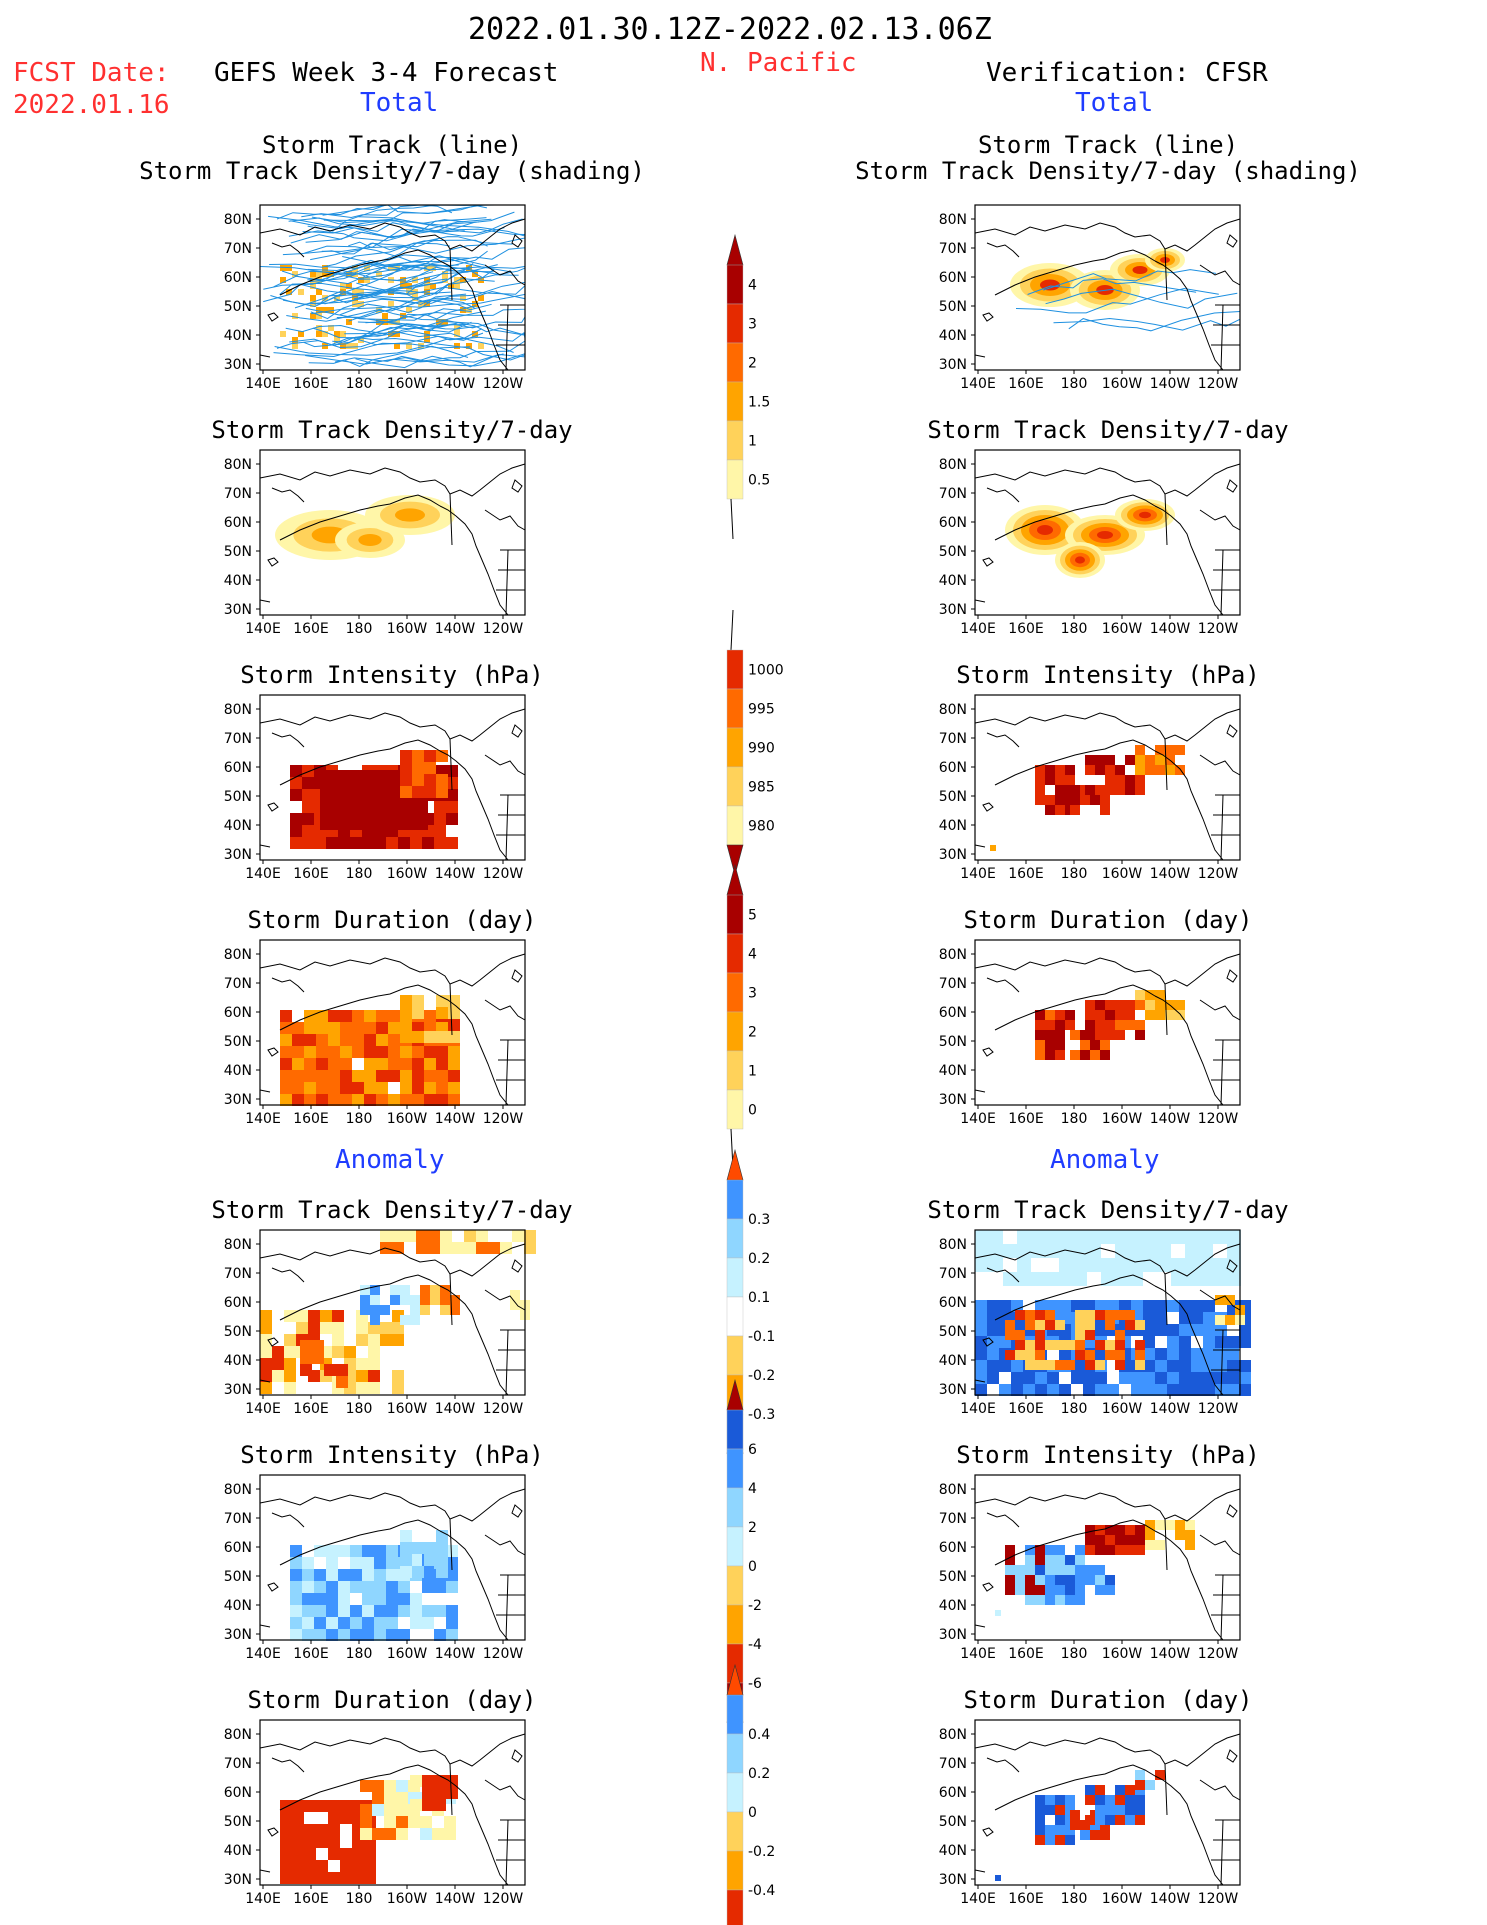 This screenshot has height=1925, width=1487. Describe the element at coordinates (238, 1764) in the screenshot. I see `lat-tick-label: 70N` at that location.